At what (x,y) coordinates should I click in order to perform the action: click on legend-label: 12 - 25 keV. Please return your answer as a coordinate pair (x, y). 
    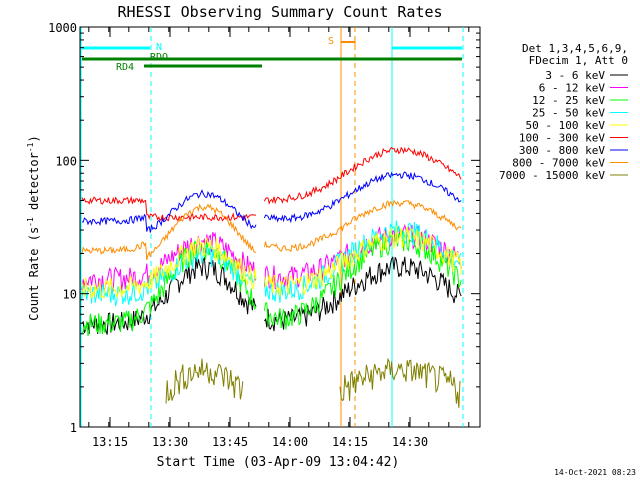
    Looking at the image, I should click on (568, 100).